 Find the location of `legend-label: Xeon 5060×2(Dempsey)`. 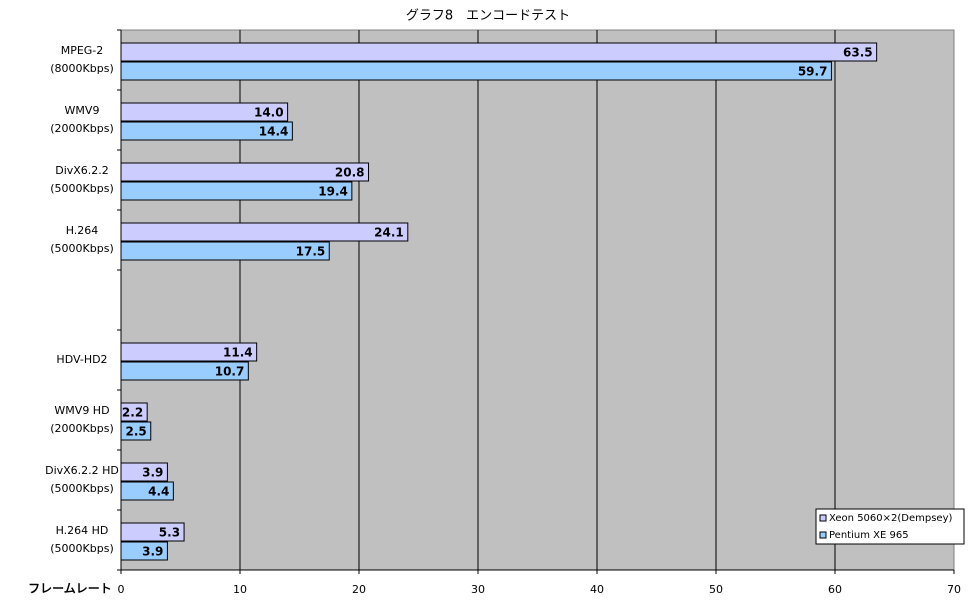

legend-label: Xeon 5060×2(Dempsey) is located at coordinates (891, 518).